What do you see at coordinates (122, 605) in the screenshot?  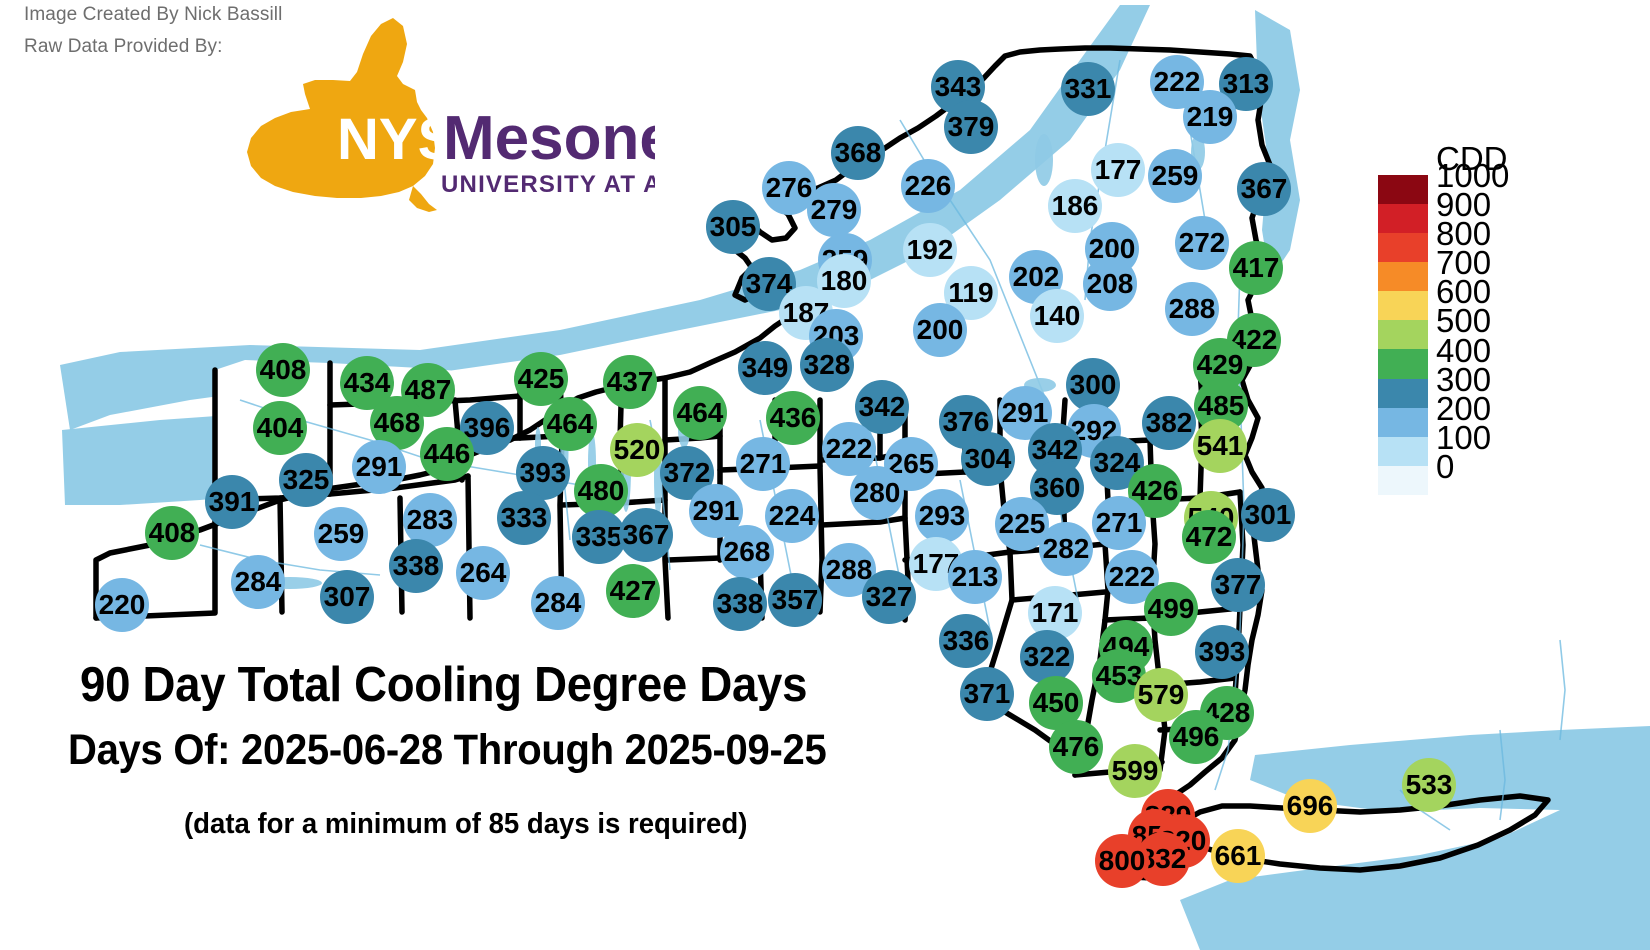 I see `station-marker: 220` at bounding box center [122, 605].